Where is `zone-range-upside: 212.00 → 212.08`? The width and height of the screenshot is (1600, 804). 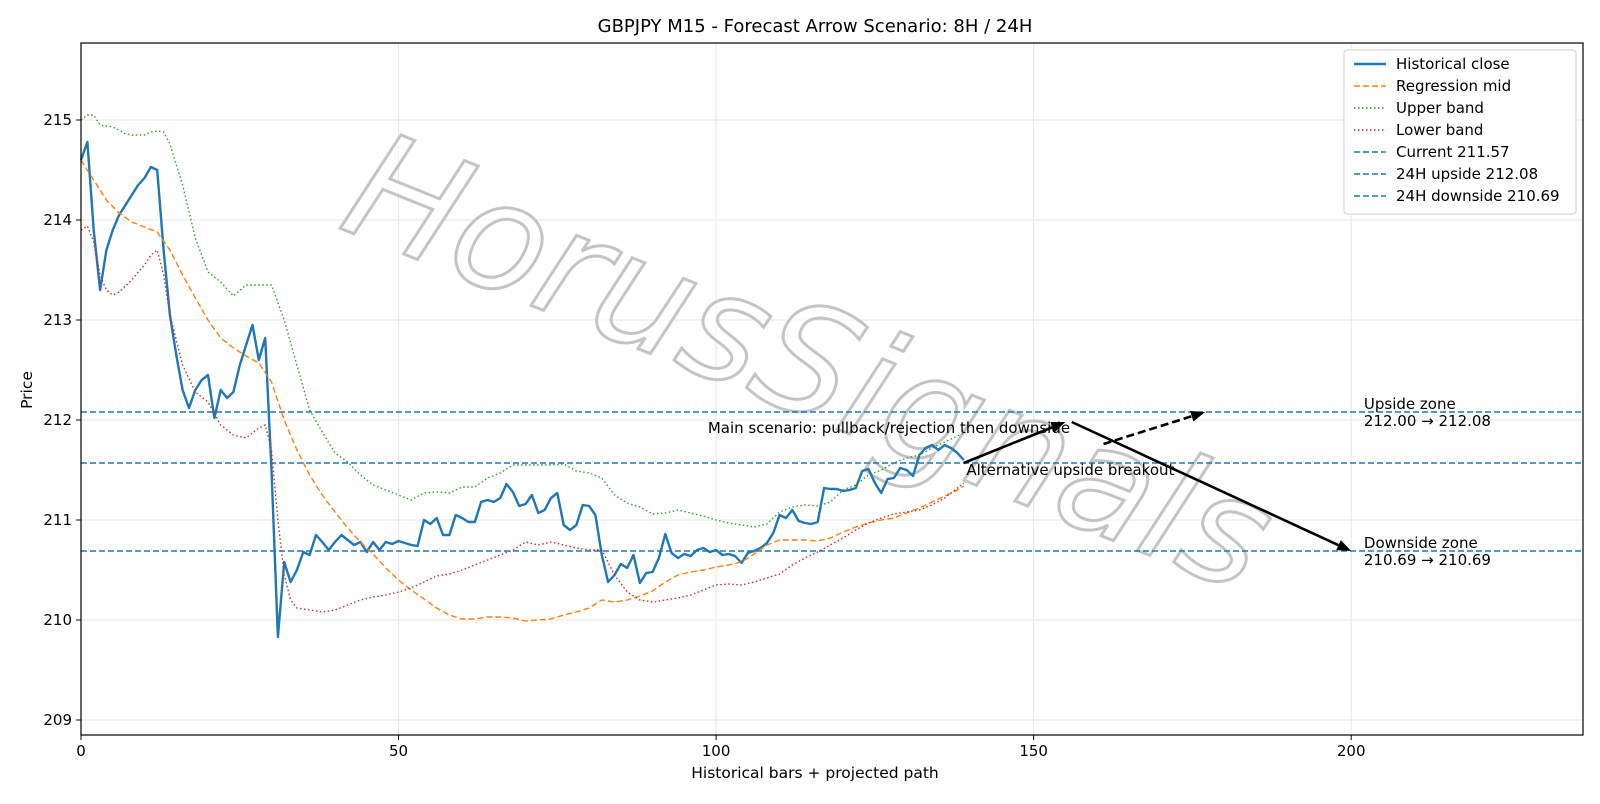
zone-range-upside: 212.00 → 212.08 is located at coordinates (1427, 421).